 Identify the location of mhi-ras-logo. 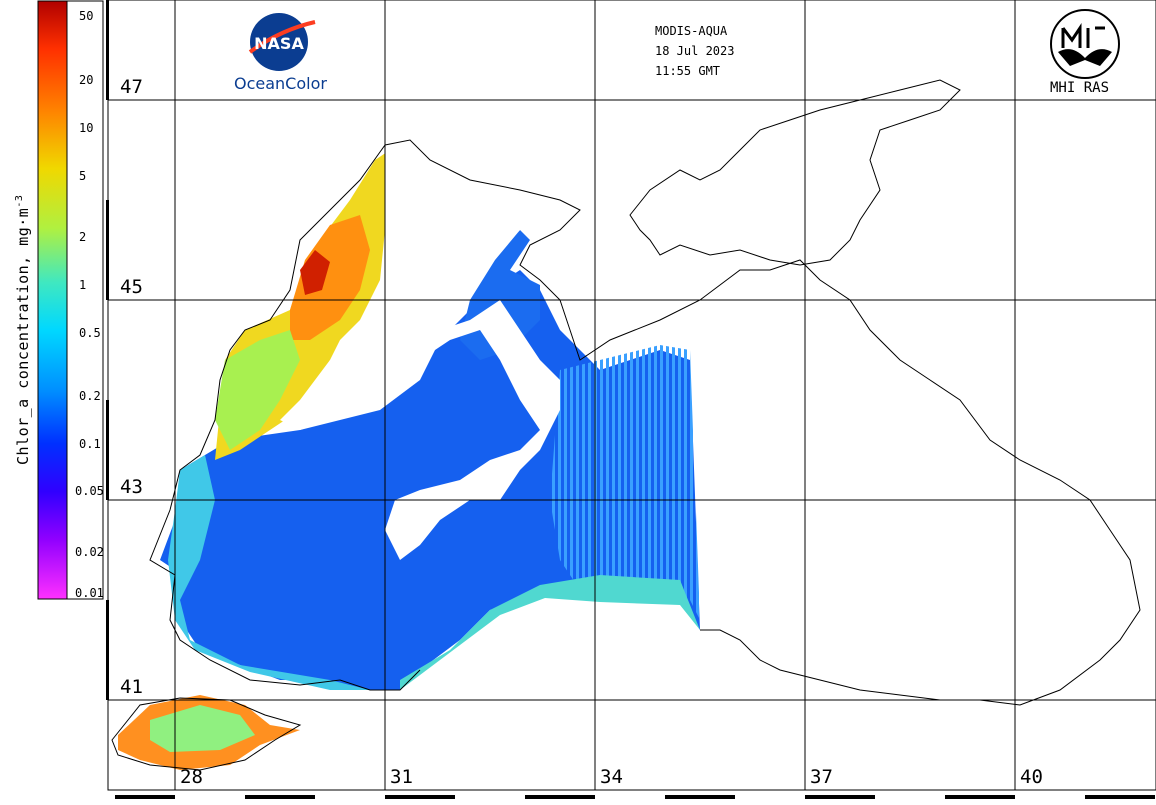
(1085, 44).